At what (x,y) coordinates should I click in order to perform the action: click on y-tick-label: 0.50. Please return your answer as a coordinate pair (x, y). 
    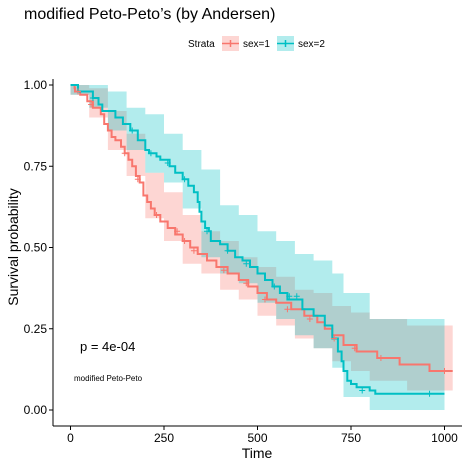
    Looking at the image, I should click on (36, 248).